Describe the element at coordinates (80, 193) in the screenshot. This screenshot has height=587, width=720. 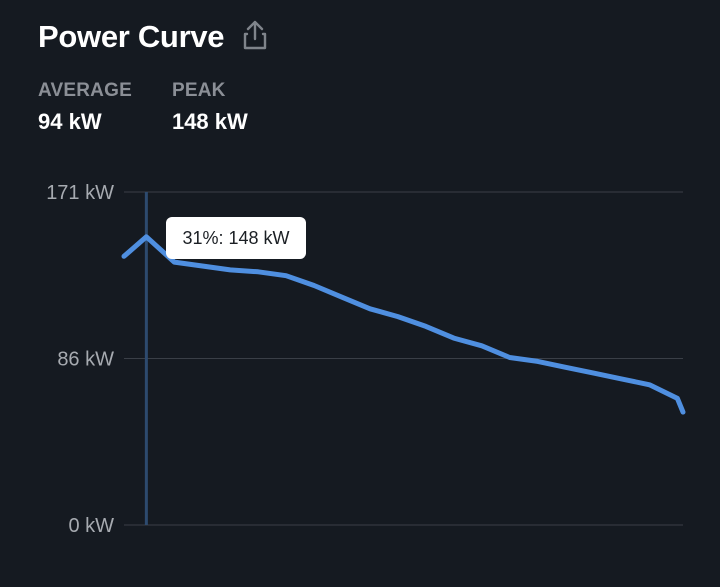
I see `y-tick-label: 171 kW` at that location.